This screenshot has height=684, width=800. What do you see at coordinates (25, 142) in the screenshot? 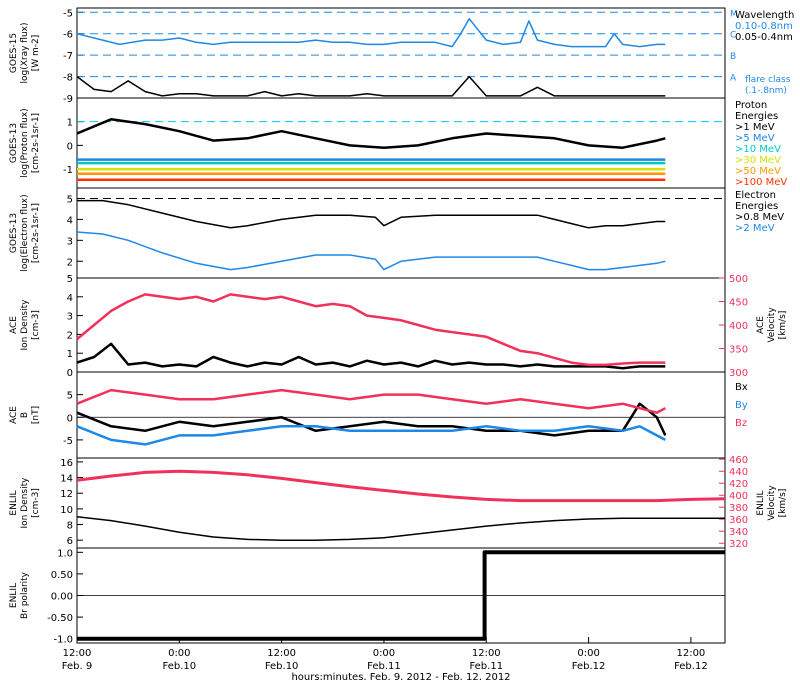
I see `y-axis-label: log(Proton flux)` at bounding box center [25, 142].